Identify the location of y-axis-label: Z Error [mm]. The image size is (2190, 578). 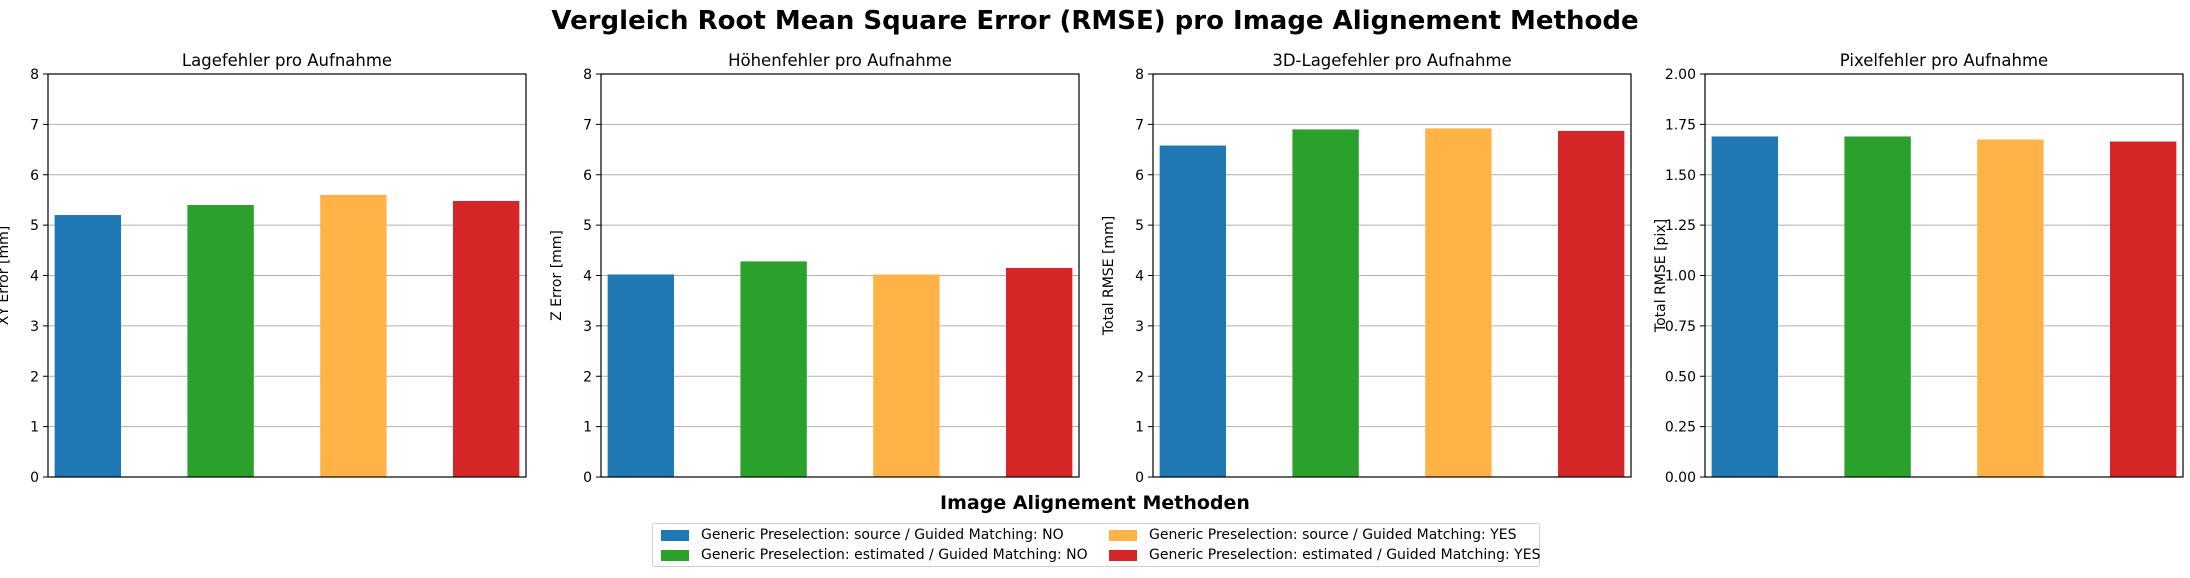
(557, 275).